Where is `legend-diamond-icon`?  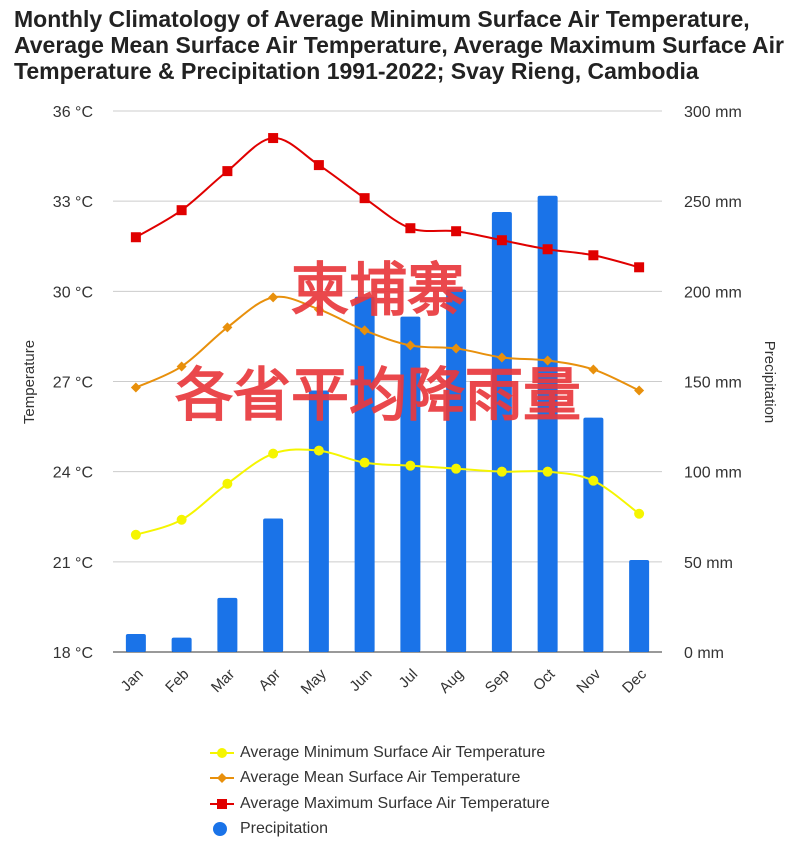
legend-diamond-icon is located at coordinates (222, 778).